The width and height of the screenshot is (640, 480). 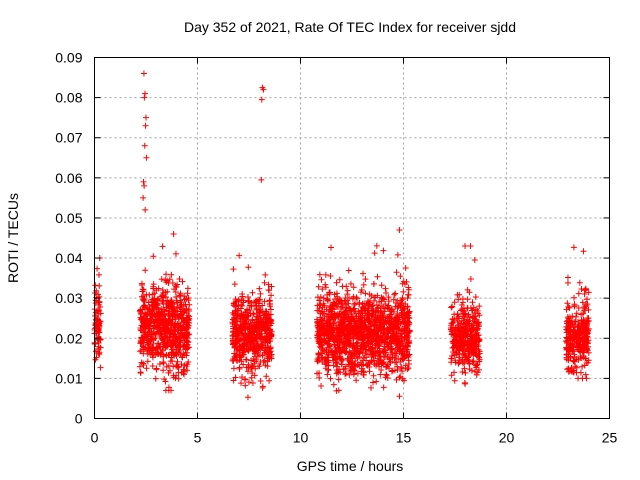 What do you see at coordinates (301, 438) in the screenshot?
I see `x-tick-label: 10` at bounding box center [301, 438].